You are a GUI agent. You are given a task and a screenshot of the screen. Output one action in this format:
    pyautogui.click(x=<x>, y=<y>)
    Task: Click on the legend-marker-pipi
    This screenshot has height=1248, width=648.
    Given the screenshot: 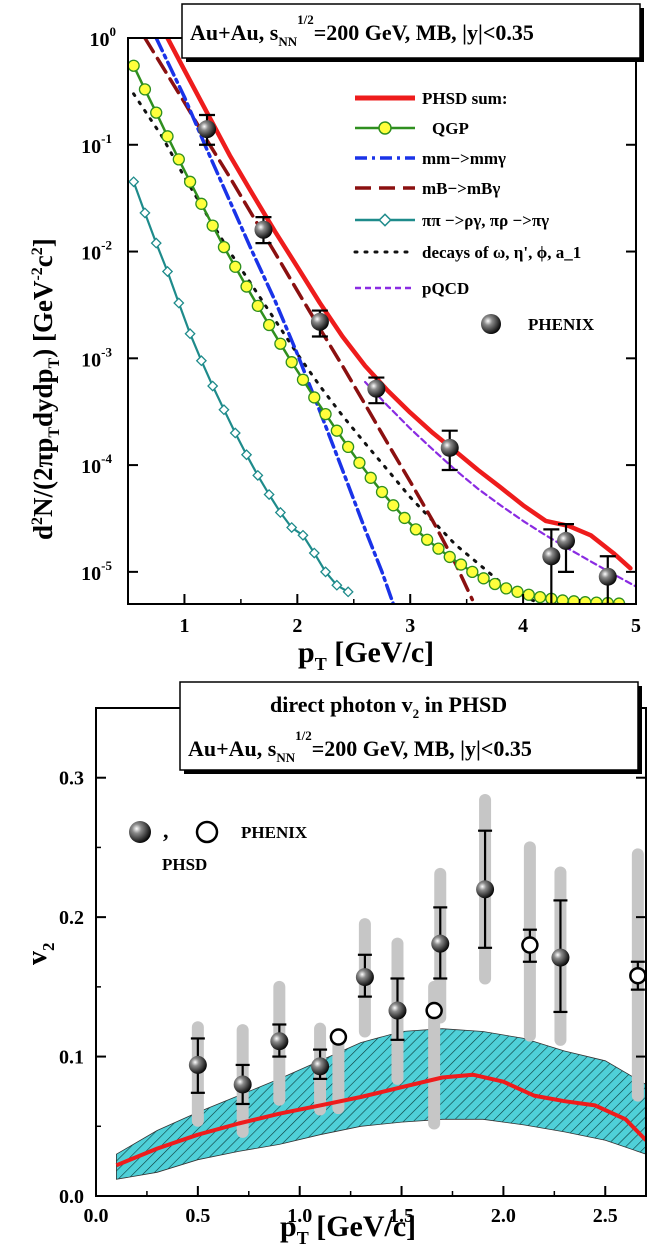 What is the action you would take?
    pyautogui.click(x=385, y=220)
    